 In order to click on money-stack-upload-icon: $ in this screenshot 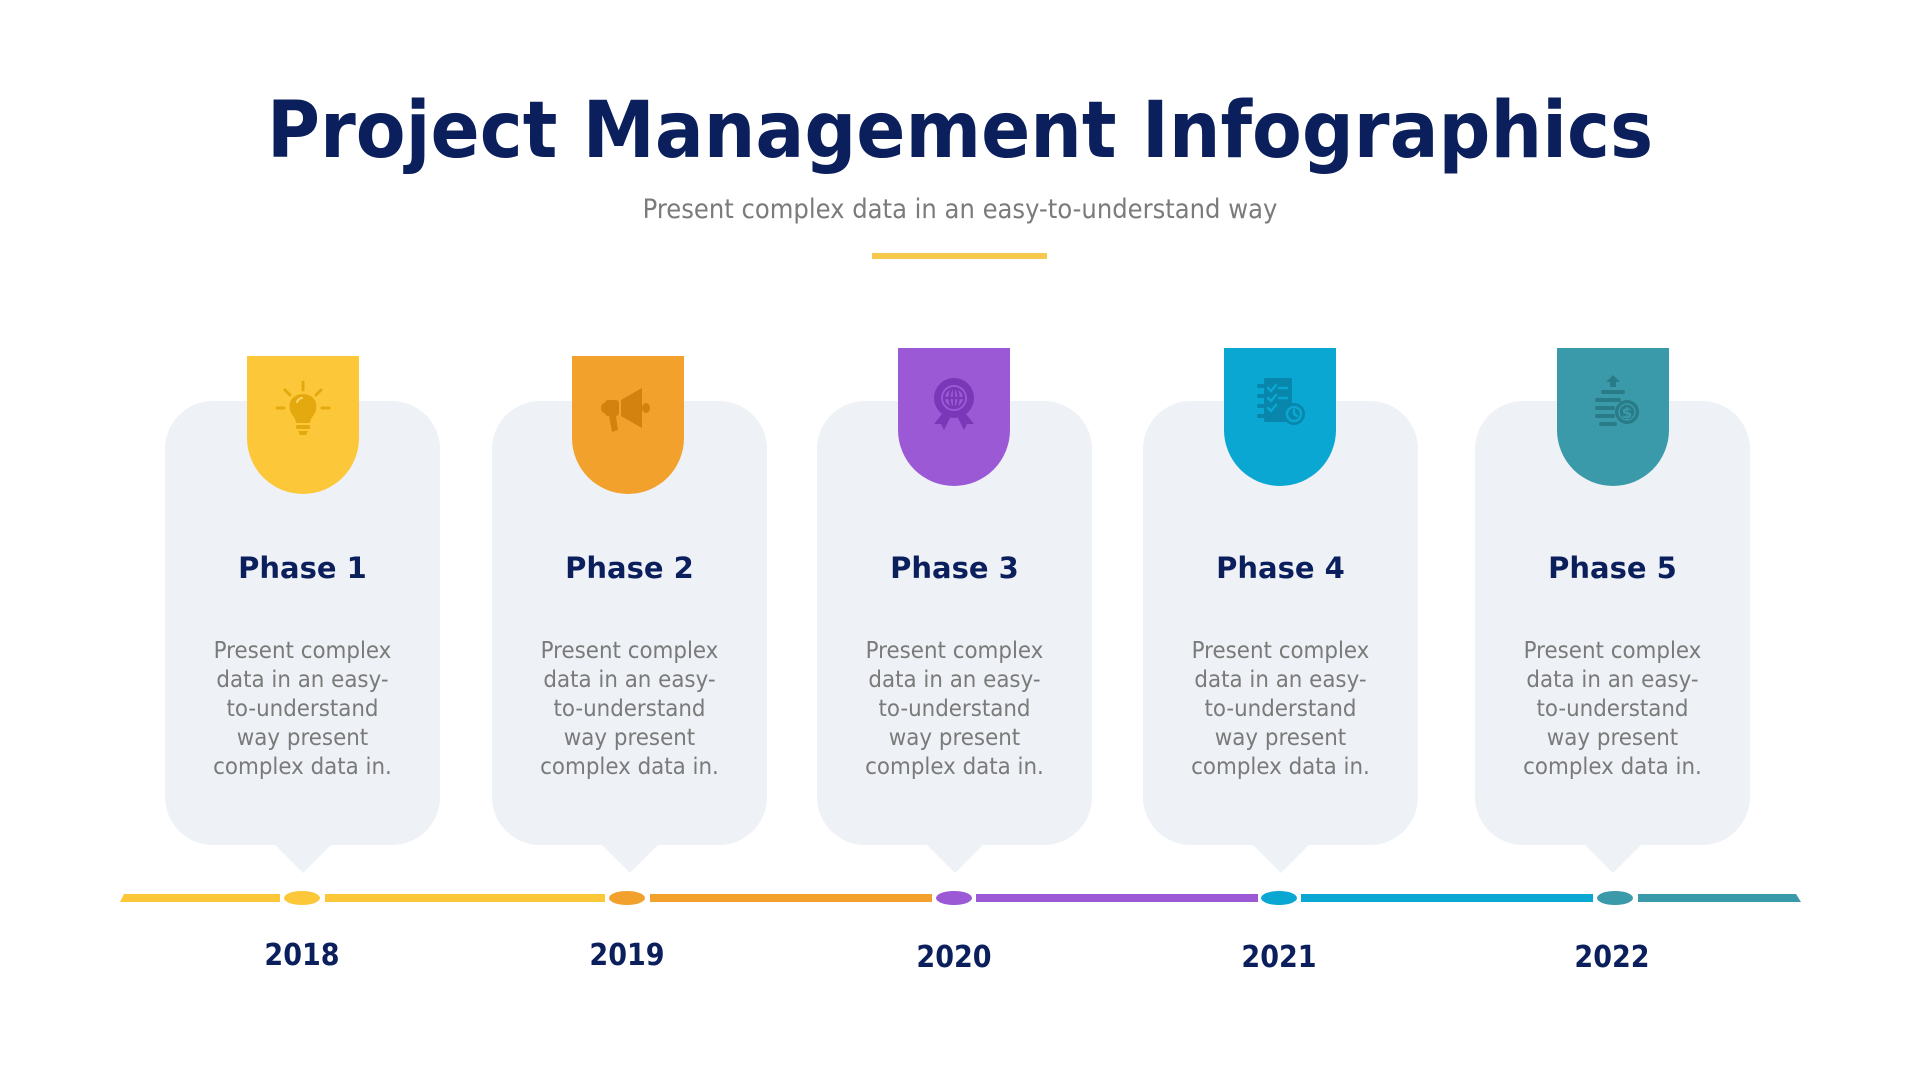, I will do `click(1617, 400)`.